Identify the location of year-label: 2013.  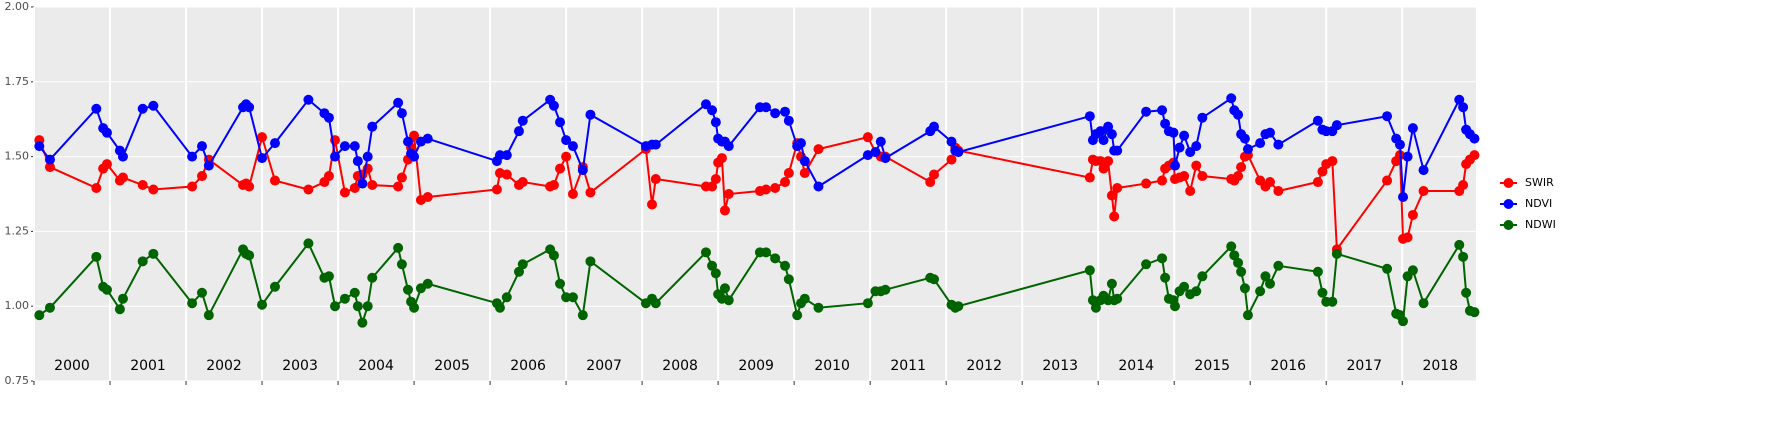
(1060, 366).